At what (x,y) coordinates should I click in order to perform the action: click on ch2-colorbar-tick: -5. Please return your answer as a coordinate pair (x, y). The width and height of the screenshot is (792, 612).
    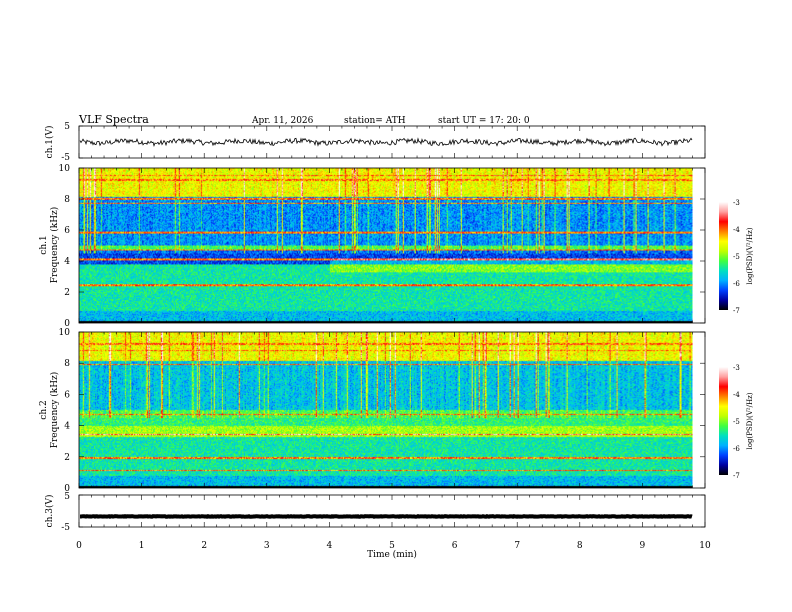
    Looking at the image, I should click on (736, 422).